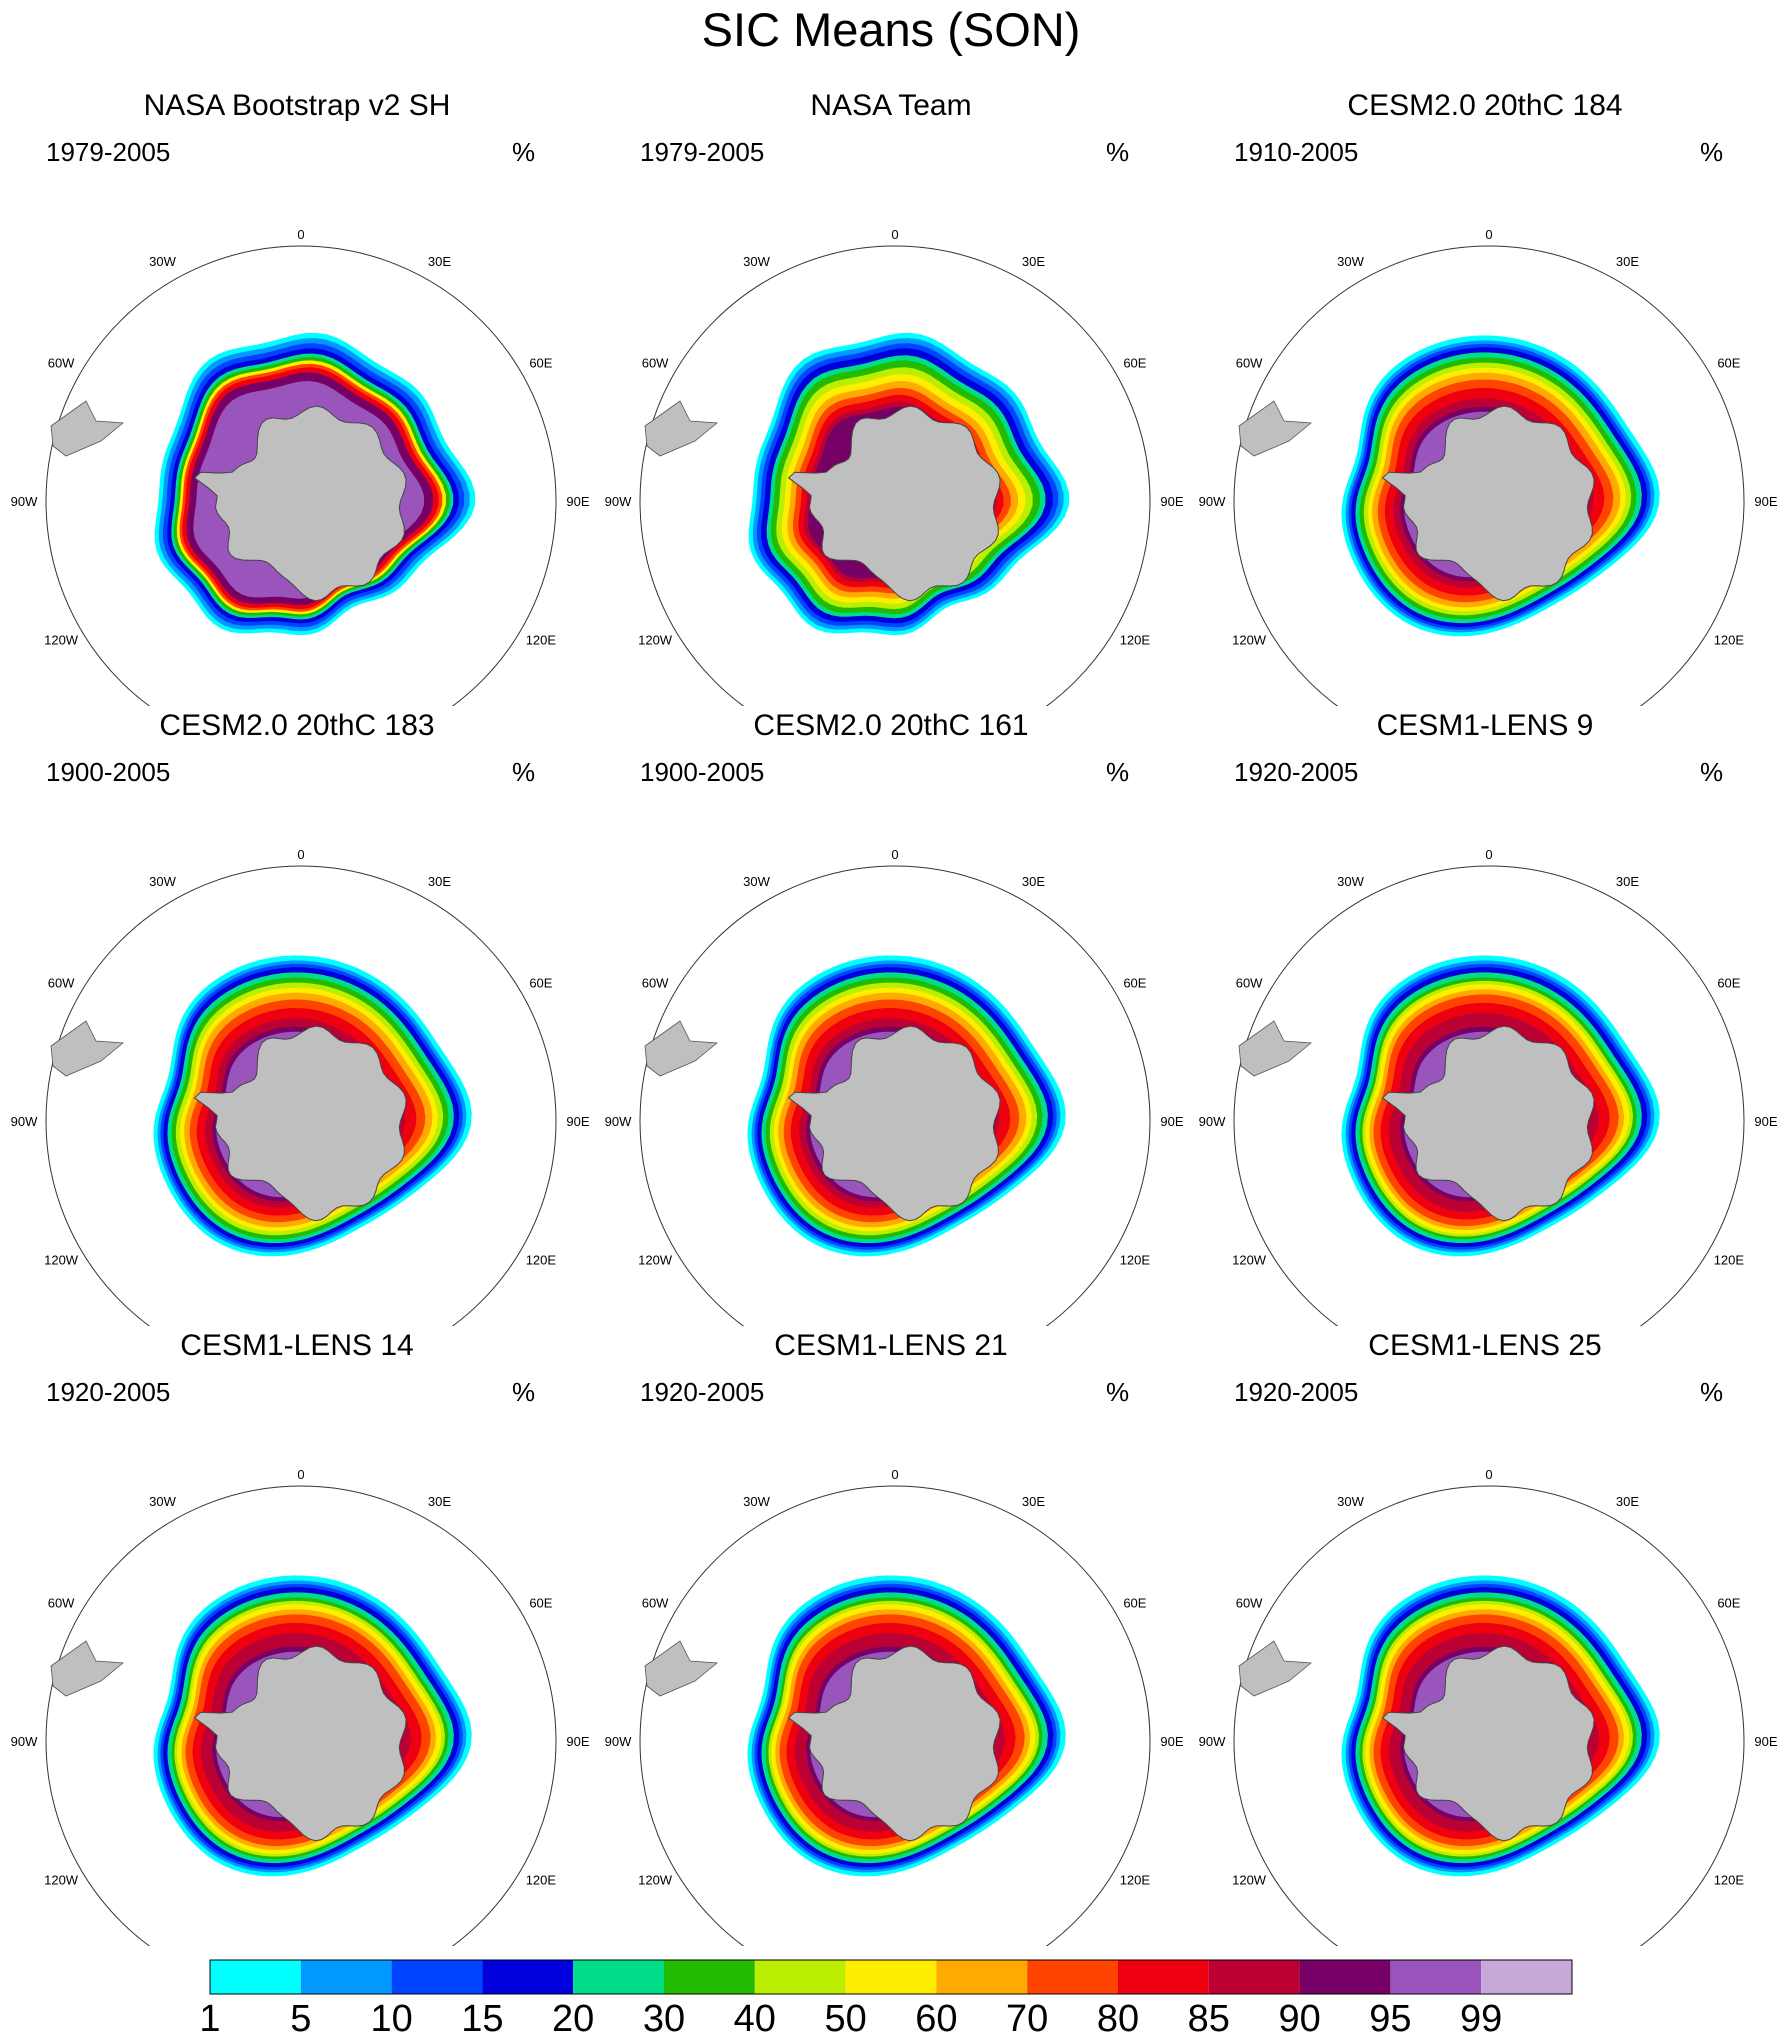 The height and width of the screenshot is (2043, 1782). Describe the element at coordinates (891, 105) in the screenshot. I see `panel-title: NASA Team` at that location.